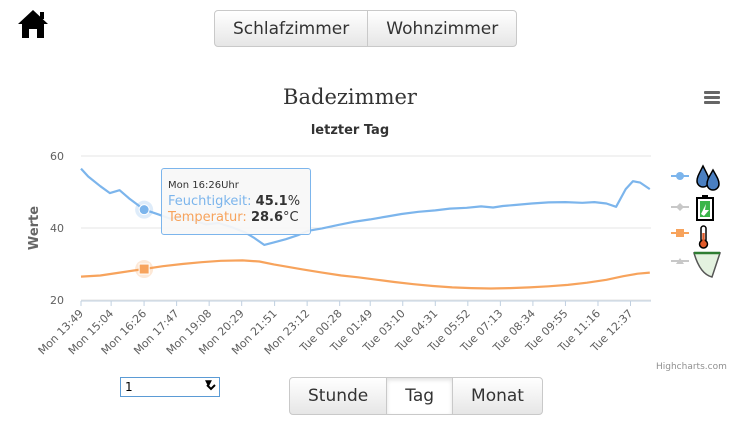 The width and height of the screenshot is (734, 425). What do you see at coordinates (170, 387) in the screenshot?
I see `count-select: 1` at bounding box center [170, 387].